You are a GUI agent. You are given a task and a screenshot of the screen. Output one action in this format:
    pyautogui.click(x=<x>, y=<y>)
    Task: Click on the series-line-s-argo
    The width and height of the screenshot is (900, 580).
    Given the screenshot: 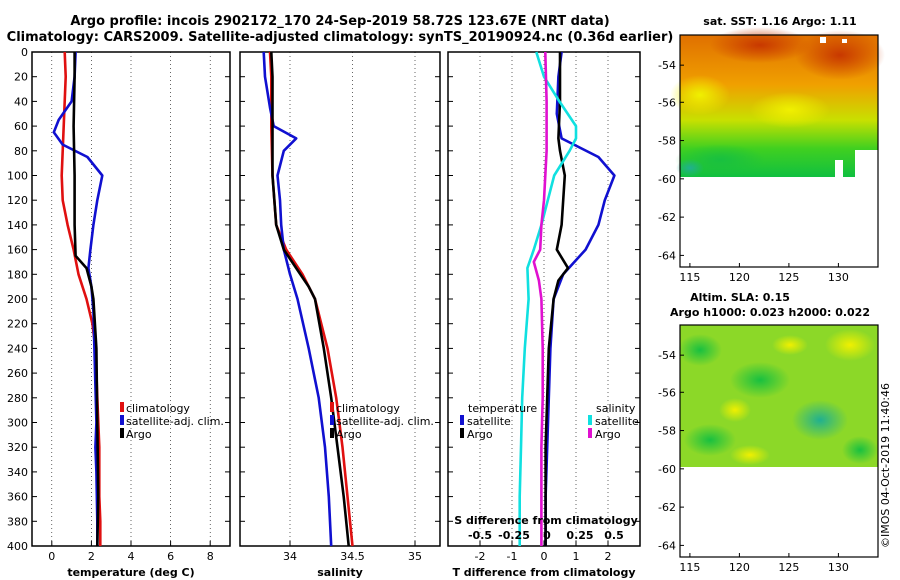 What is the action you would take?
    pyautogui.click(x=540, y=298)
    